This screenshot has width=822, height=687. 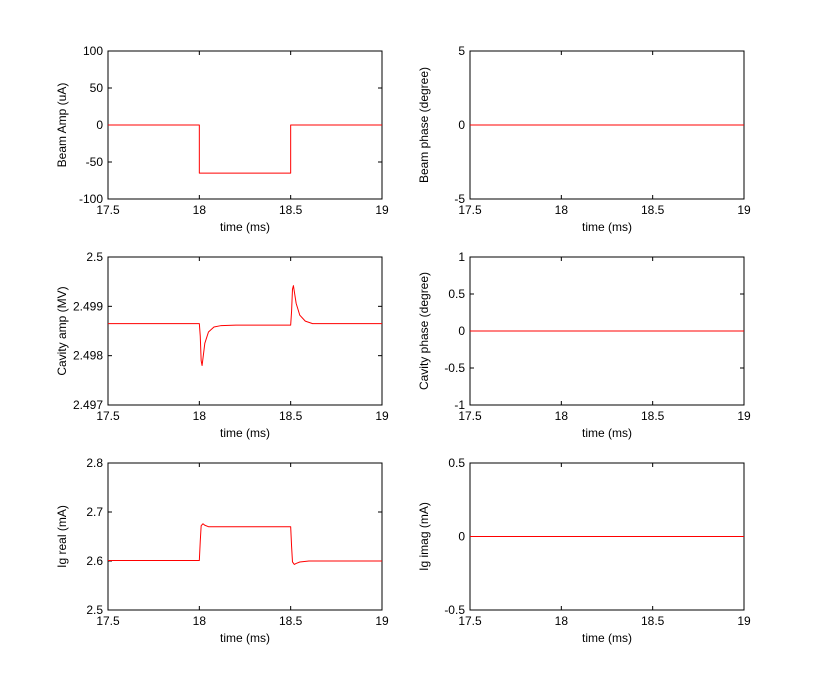 I want to click on y-tick-label: 2.499, so click(x=88, y=306).